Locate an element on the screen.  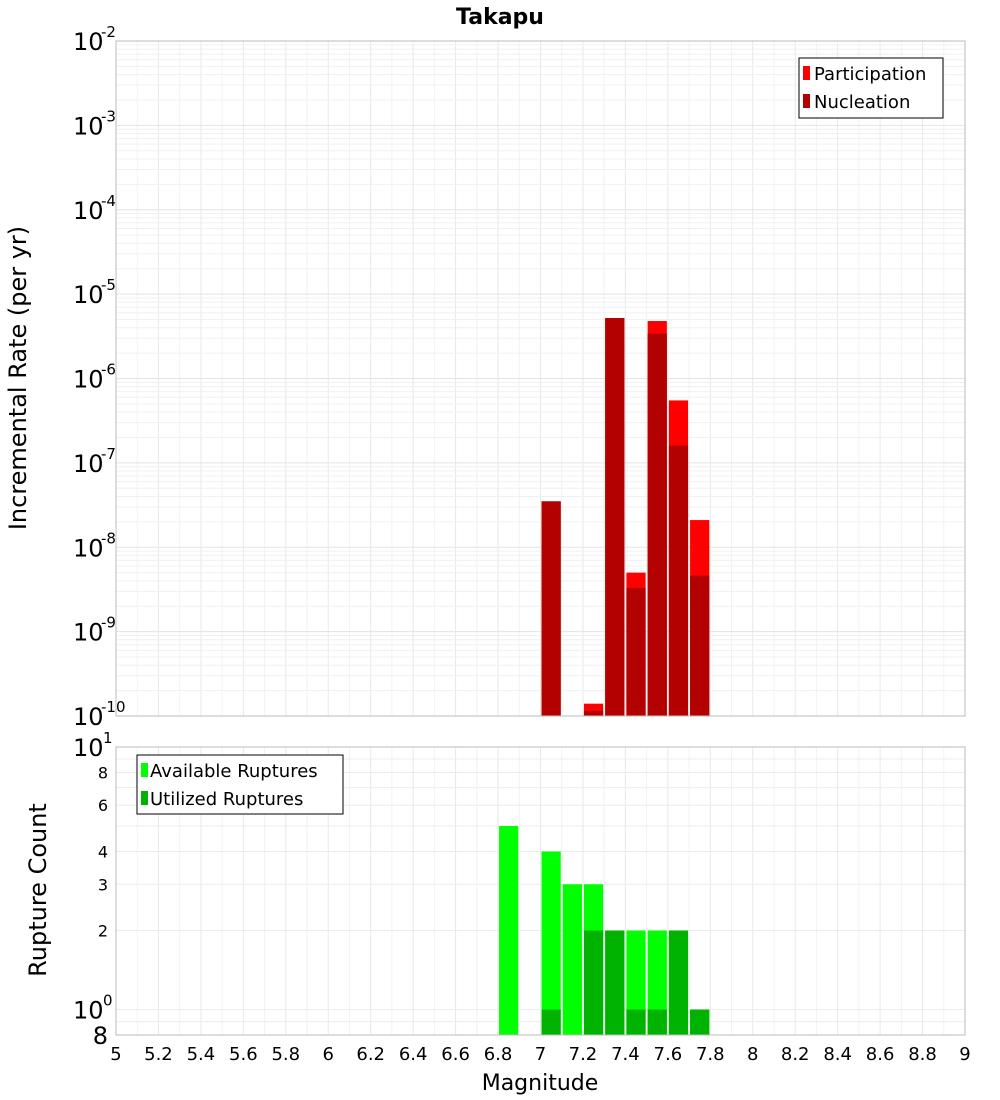
count-bars is located at coordinates (604, 930).